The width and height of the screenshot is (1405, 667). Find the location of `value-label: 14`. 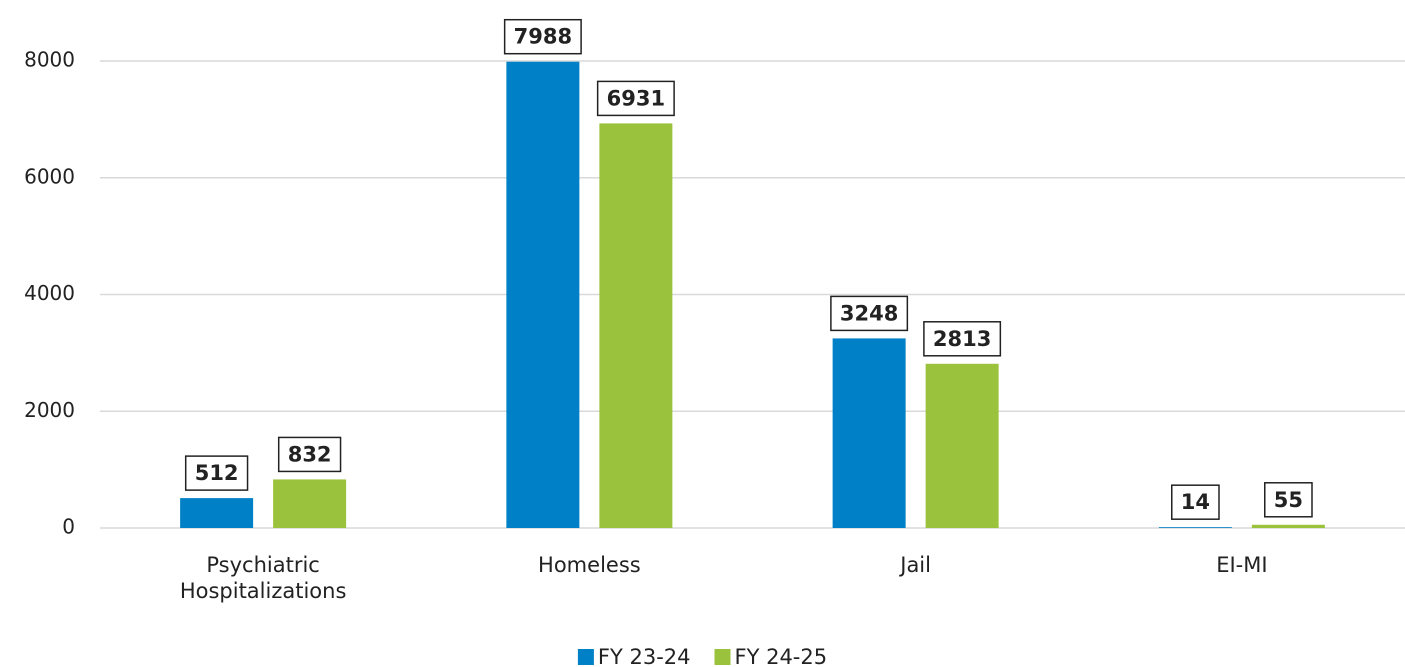

value-label: 14 is located at coordinates (1195, 502).